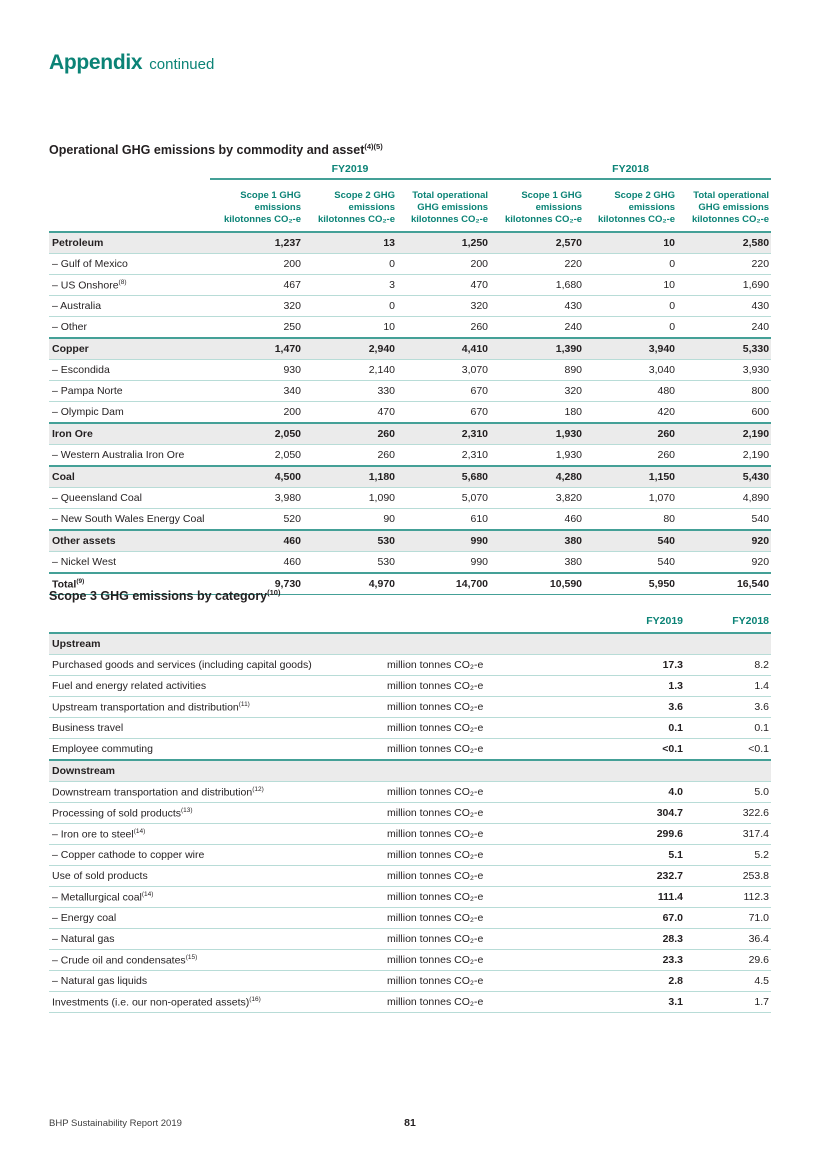  I want to click on footnote-marker: (14), so click(139, 831).